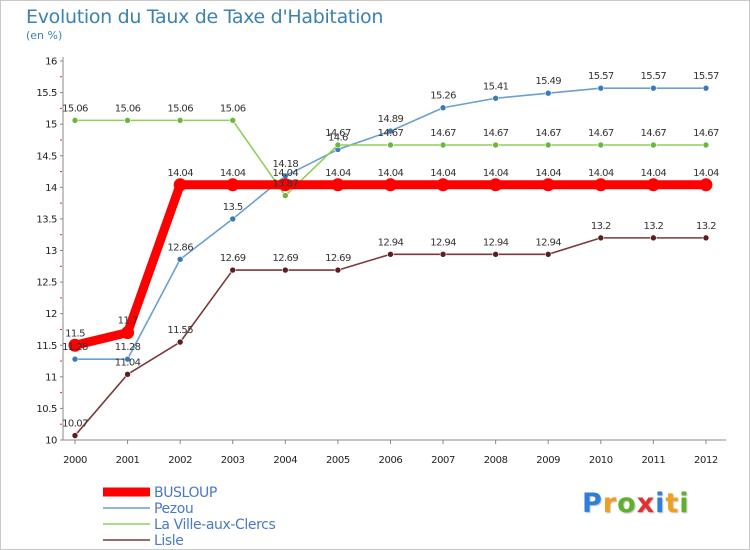  What do you see at coordinates (44, 35) in the screenshot?
I see `chart-subtitle: (en %)` at bounding box center [44, 35].